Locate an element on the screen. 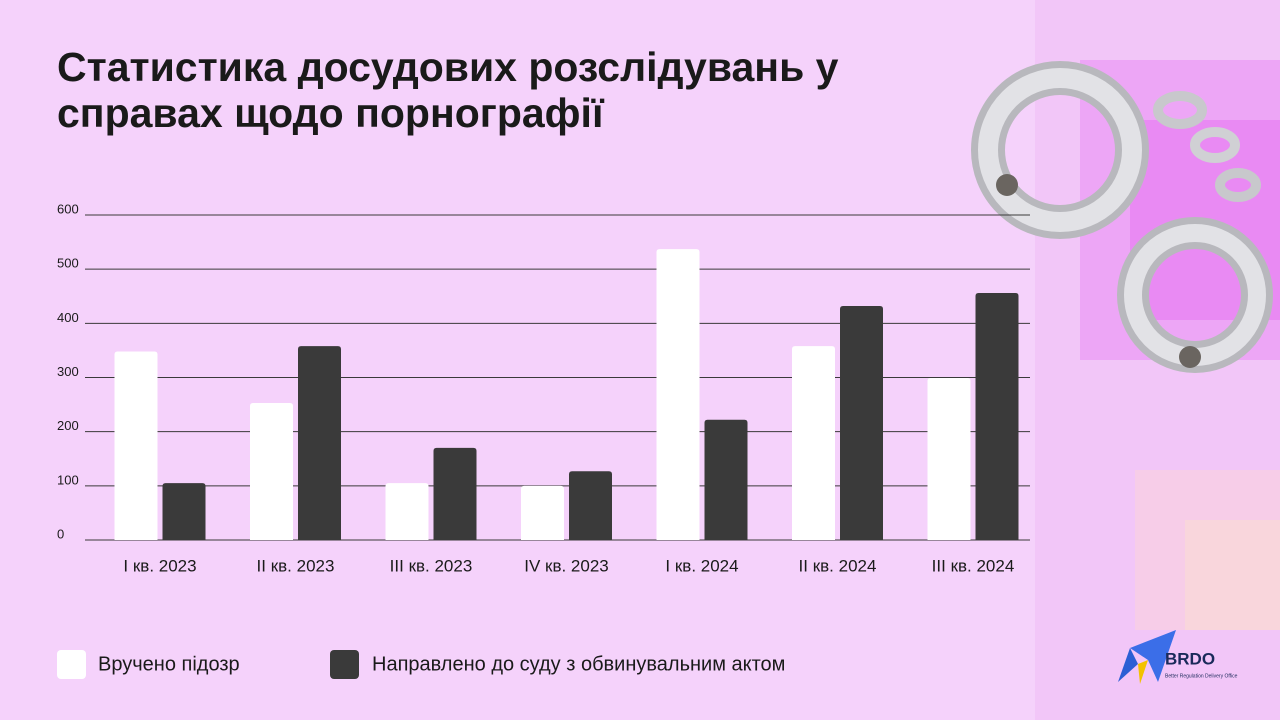 The height and width of the screenshot is (720, 1280). x-tick-label: III кв. 2024 is located at coordinates (973, 565).